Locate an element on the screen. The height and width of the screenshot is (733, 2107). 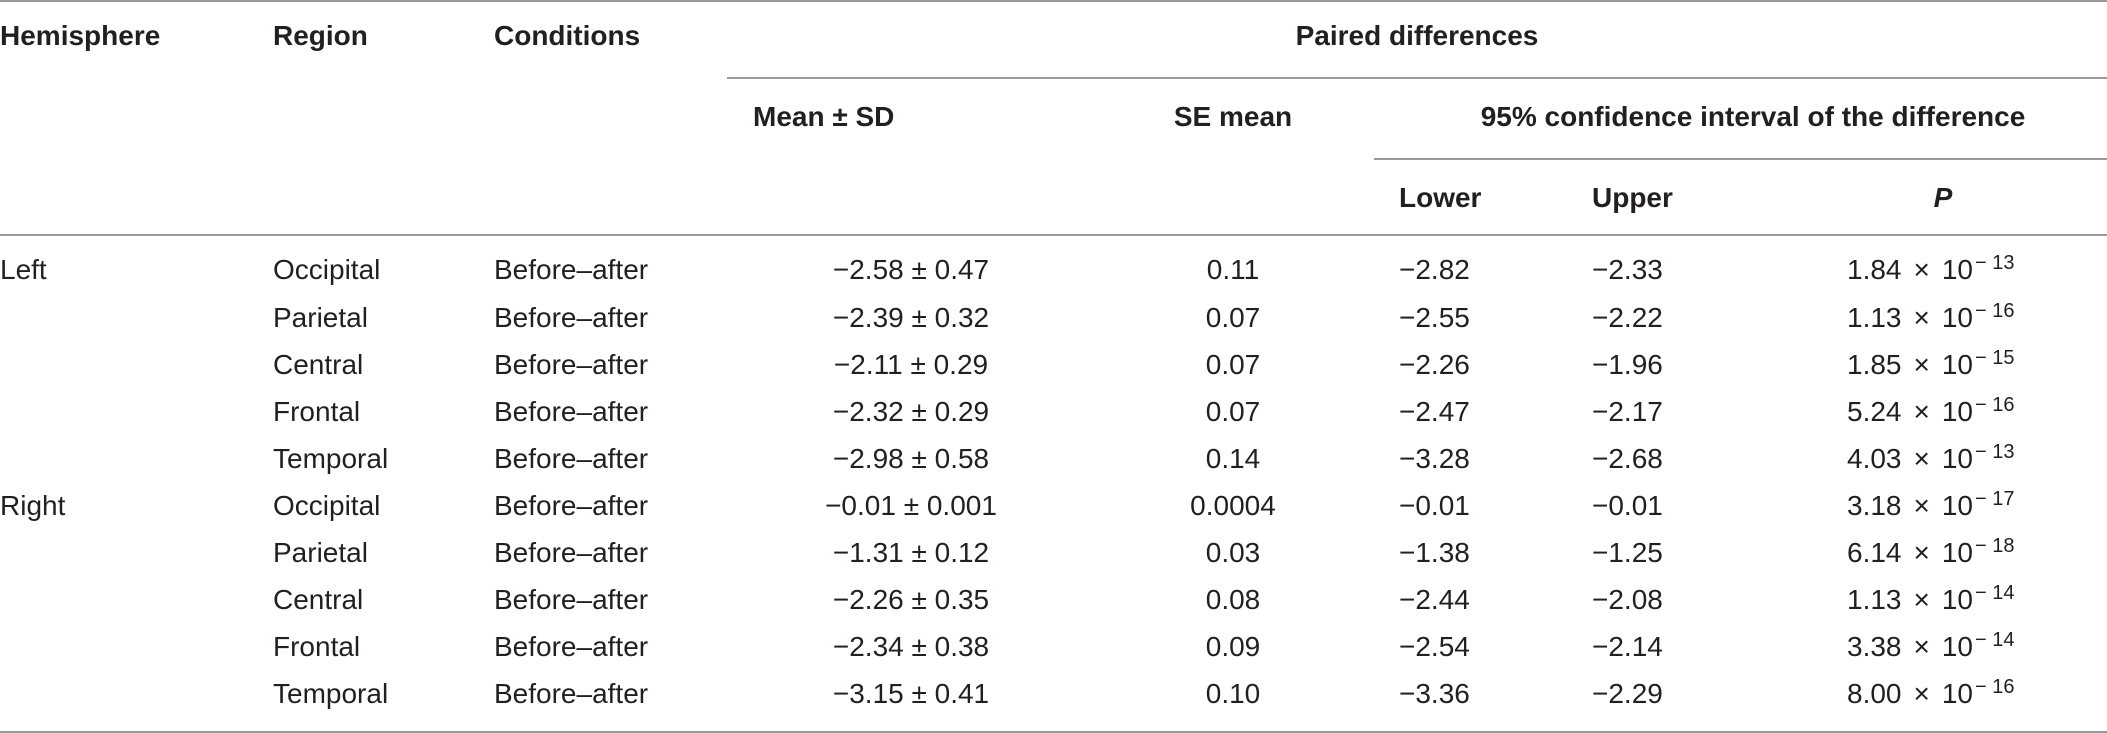
header-conditions: Conditions is located at coordinates (567, 35).